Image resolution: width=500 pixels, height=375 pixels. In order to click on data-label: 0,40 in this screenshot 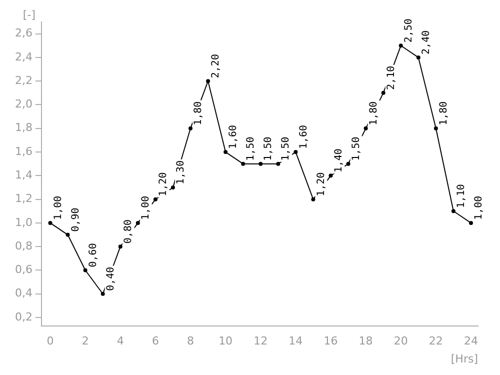, I will do `click(110, 278)`.